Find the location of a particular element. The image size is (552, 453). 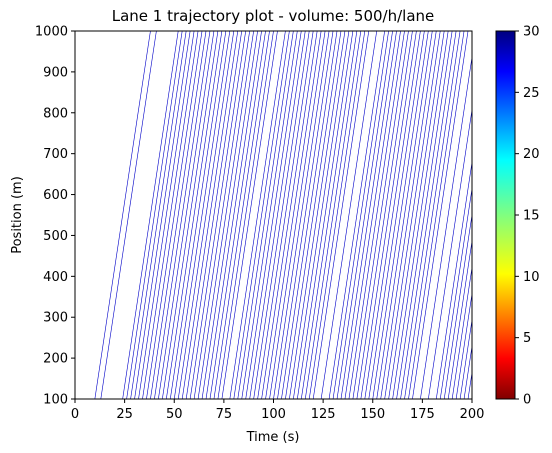

y-tick-label: 100 is located at coordinates (55, 400).